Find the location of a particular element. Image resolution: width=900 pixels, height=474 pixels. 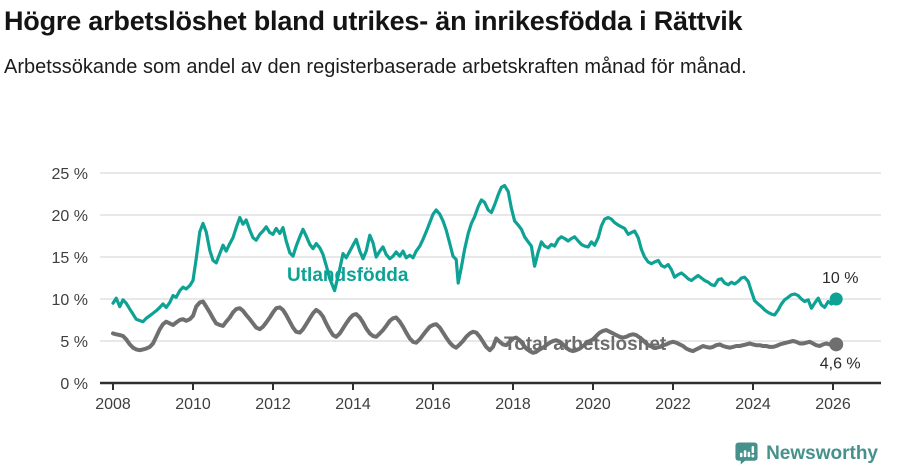

x-tick-label: 2022 is located at coordinates (673, 404).